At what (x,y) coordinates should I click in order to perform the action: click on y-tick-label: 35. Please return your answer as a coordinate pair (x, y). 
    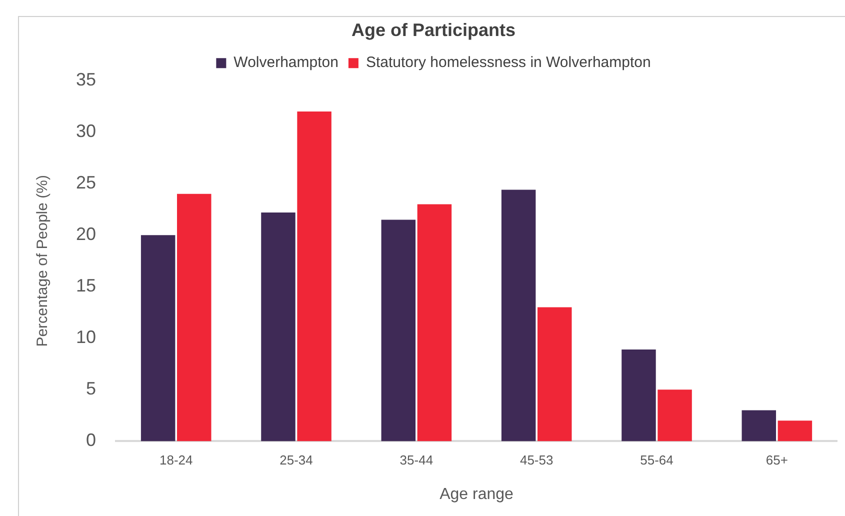
    Looking at the image, I should click on (86, 80).